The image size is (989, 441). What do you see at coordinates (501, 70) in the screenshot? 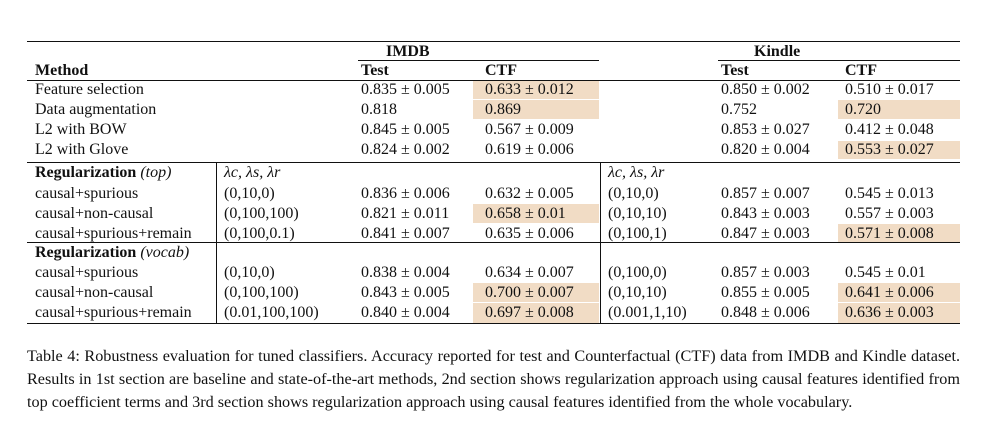
I see `imdb-ctf-header: CTF` at bounding box center [501, 70].